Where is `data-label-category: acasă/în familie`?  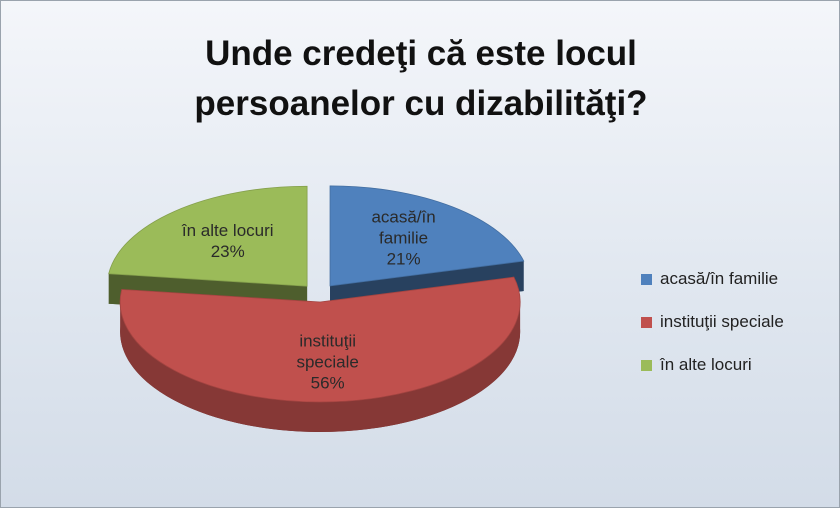 data-label-category: acasă/în familie is located at coordinates (403, 227).